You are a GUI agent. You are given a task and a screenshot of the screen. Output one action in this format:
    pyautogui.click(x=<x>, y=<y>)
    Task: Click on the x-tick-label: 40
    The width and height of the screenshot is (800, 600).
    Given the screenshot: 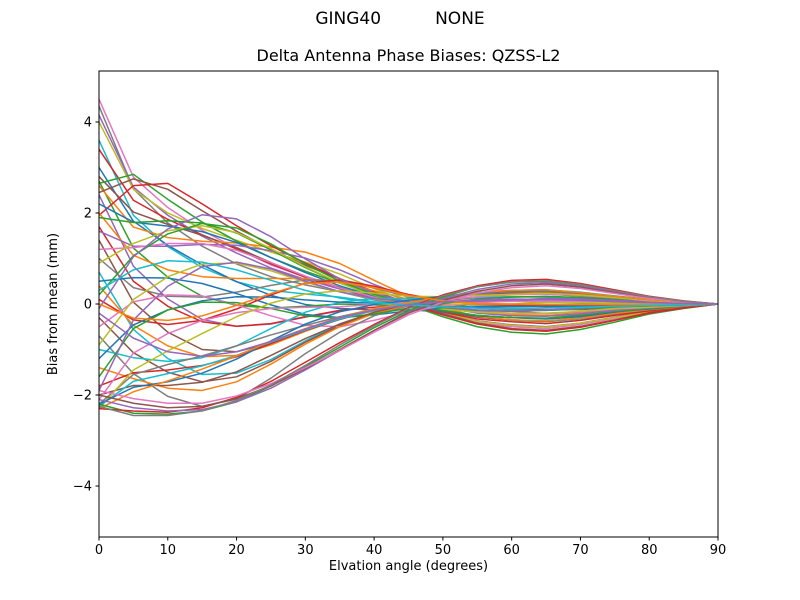 What is the action you would take?
    pyautogui.click(x=374, y=550)
    